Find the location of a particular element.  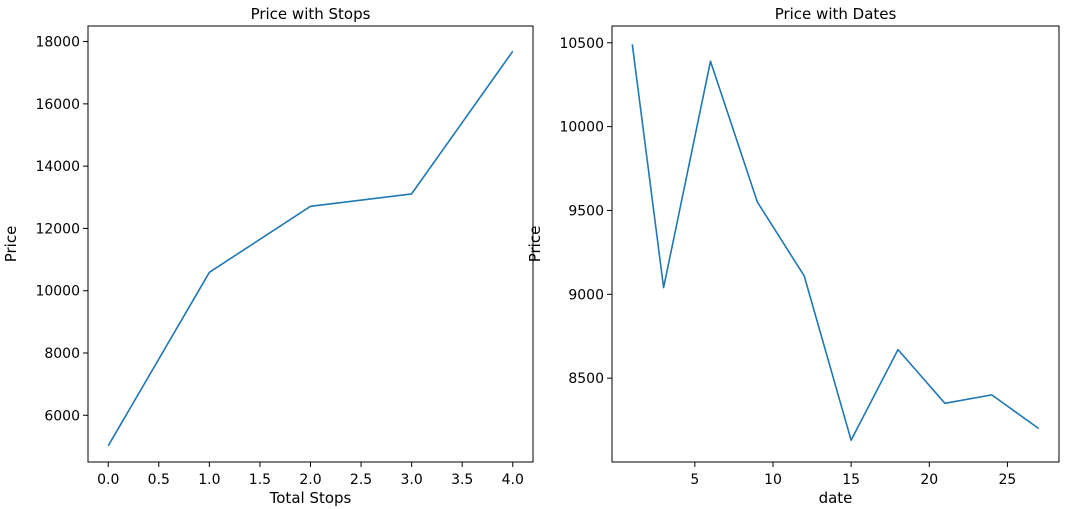

x-tick-label: 2.5 is located at coordinates (361, 480).